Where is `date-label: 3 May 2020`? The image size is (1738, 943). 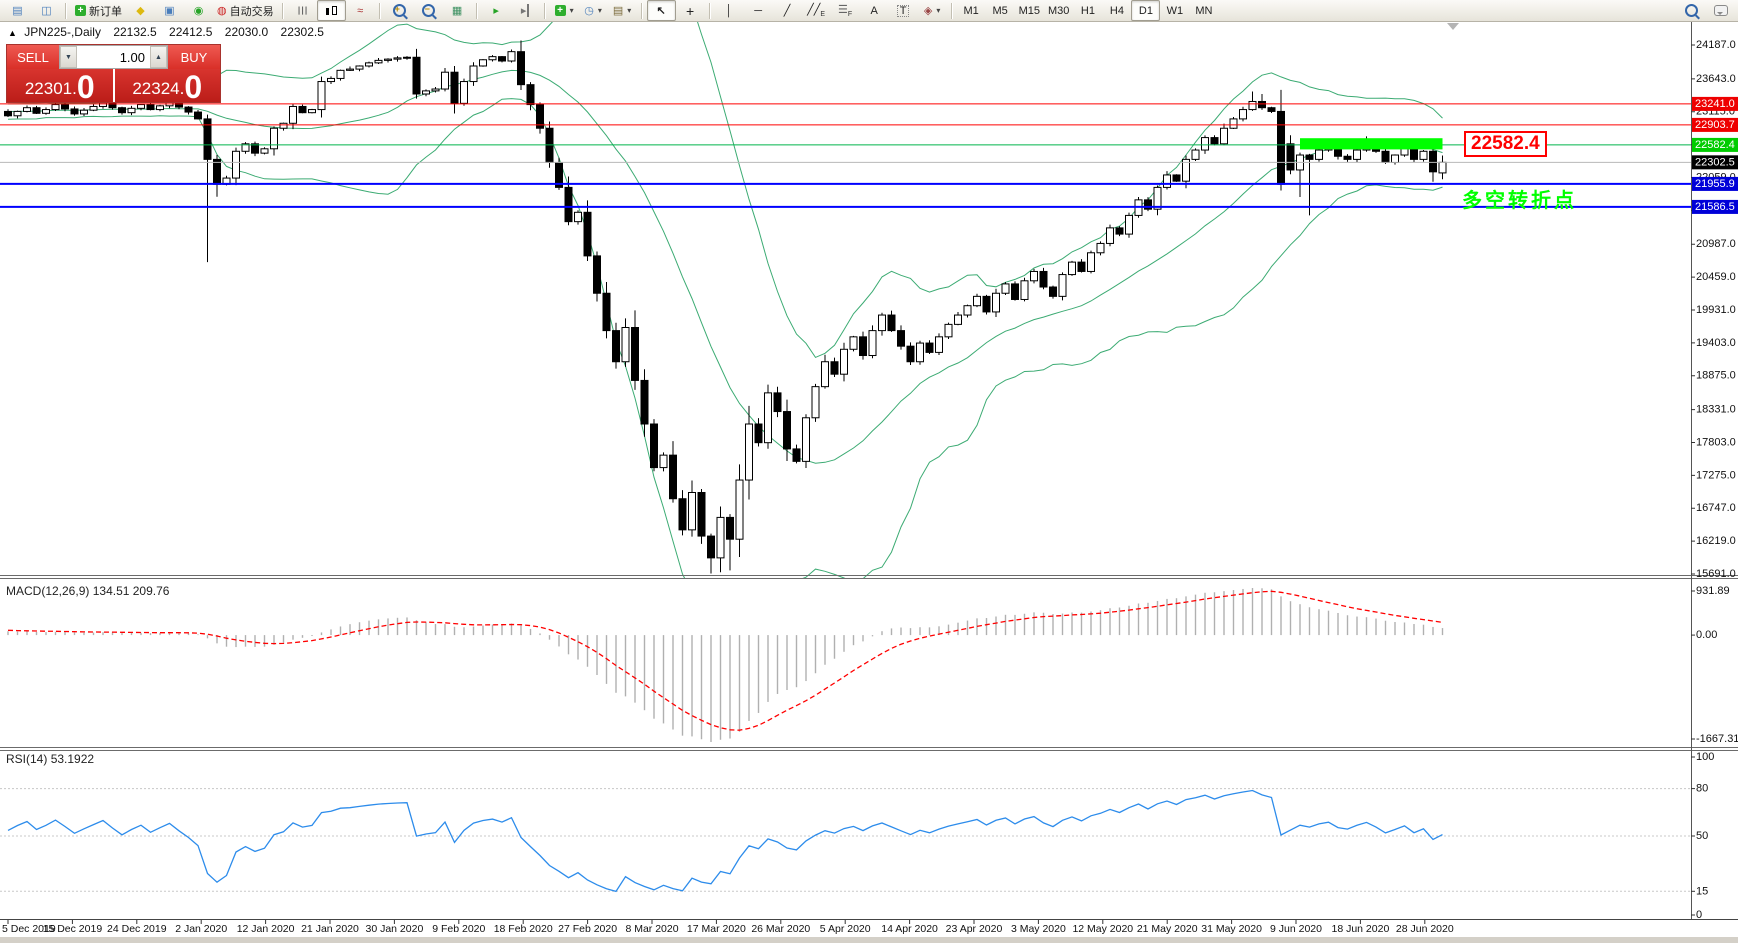
date-label: 3 May 2020 is located at coordinates (1038, 929).